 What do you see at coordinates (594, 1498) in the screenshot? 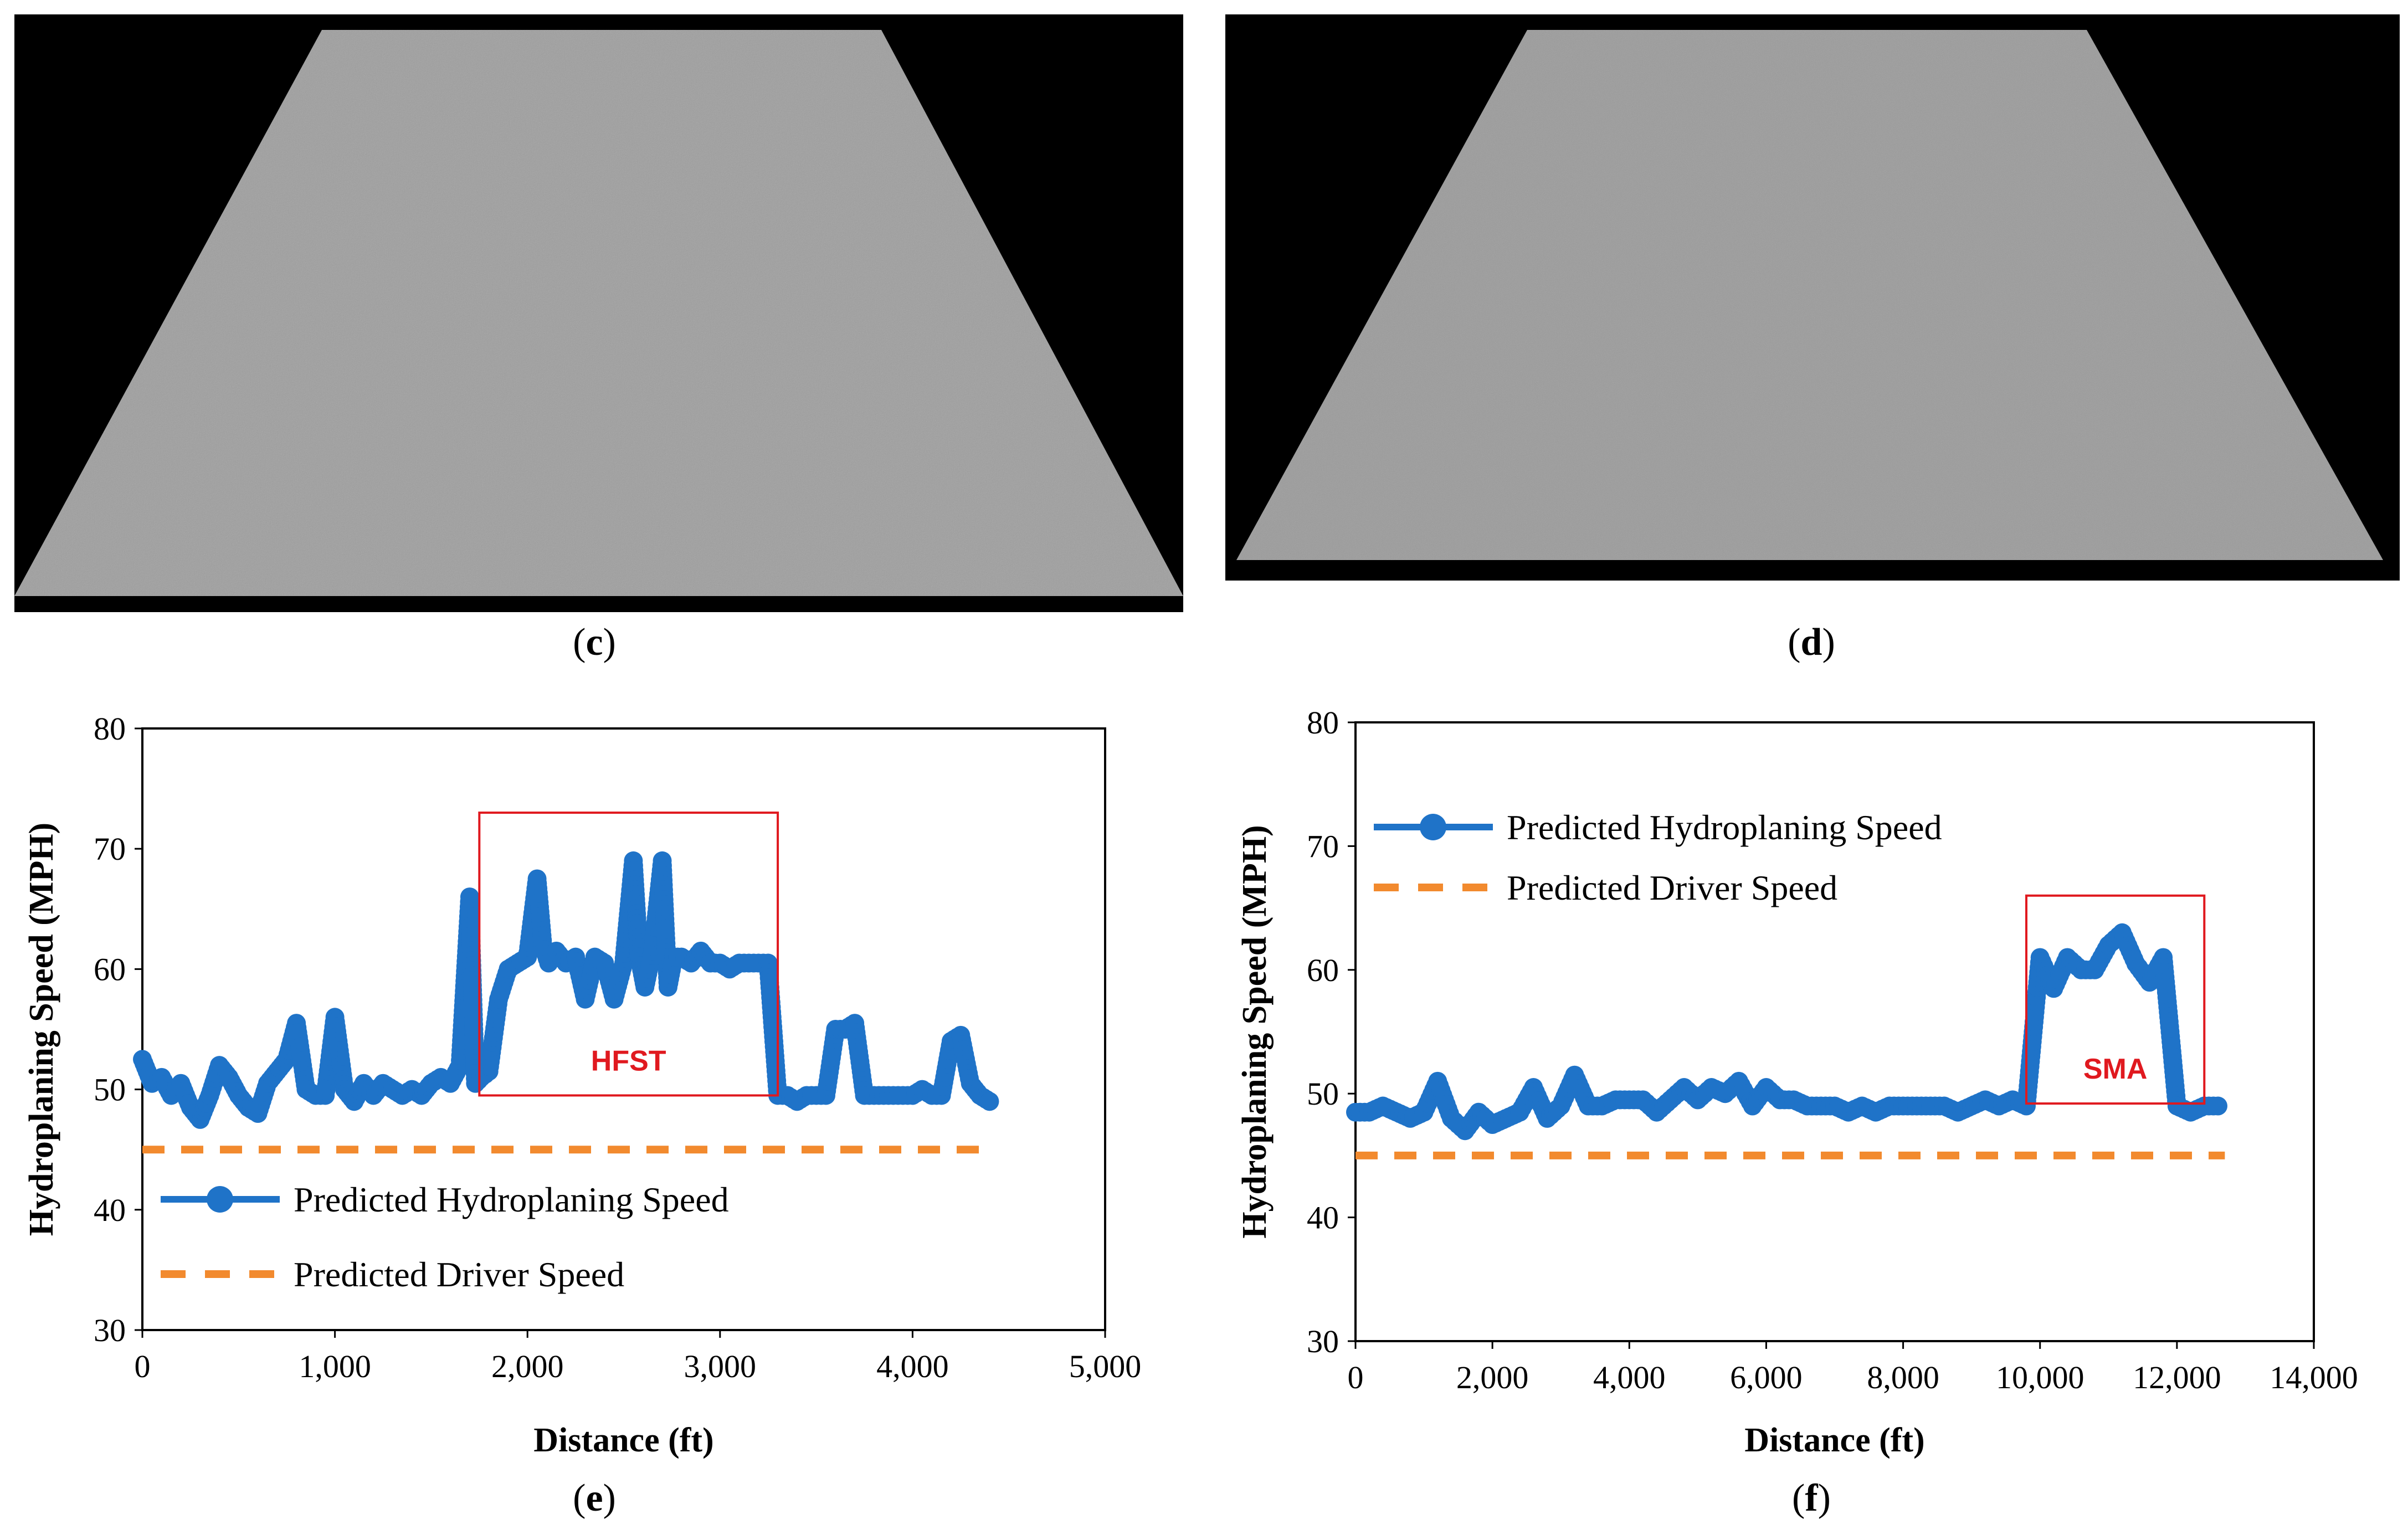
I see `caption-e: (e)` at bounding box center [594, 1498].